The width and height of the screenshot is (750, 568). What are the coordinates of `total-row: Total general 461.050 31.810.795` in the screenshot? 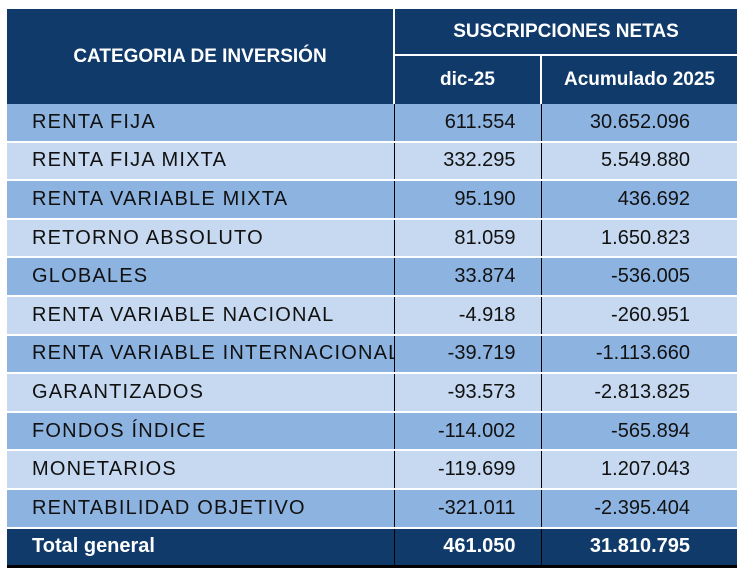 It's located at (372, 547).